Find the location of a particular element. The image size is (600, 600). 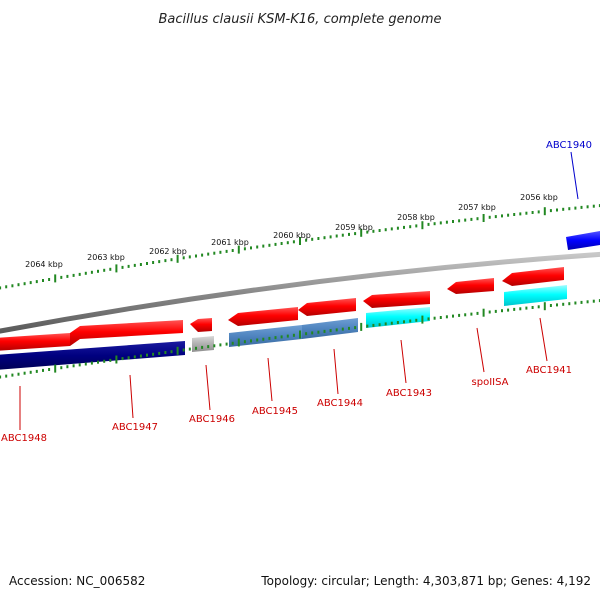

leader-abc1941 is located at coordinates (543, 339).